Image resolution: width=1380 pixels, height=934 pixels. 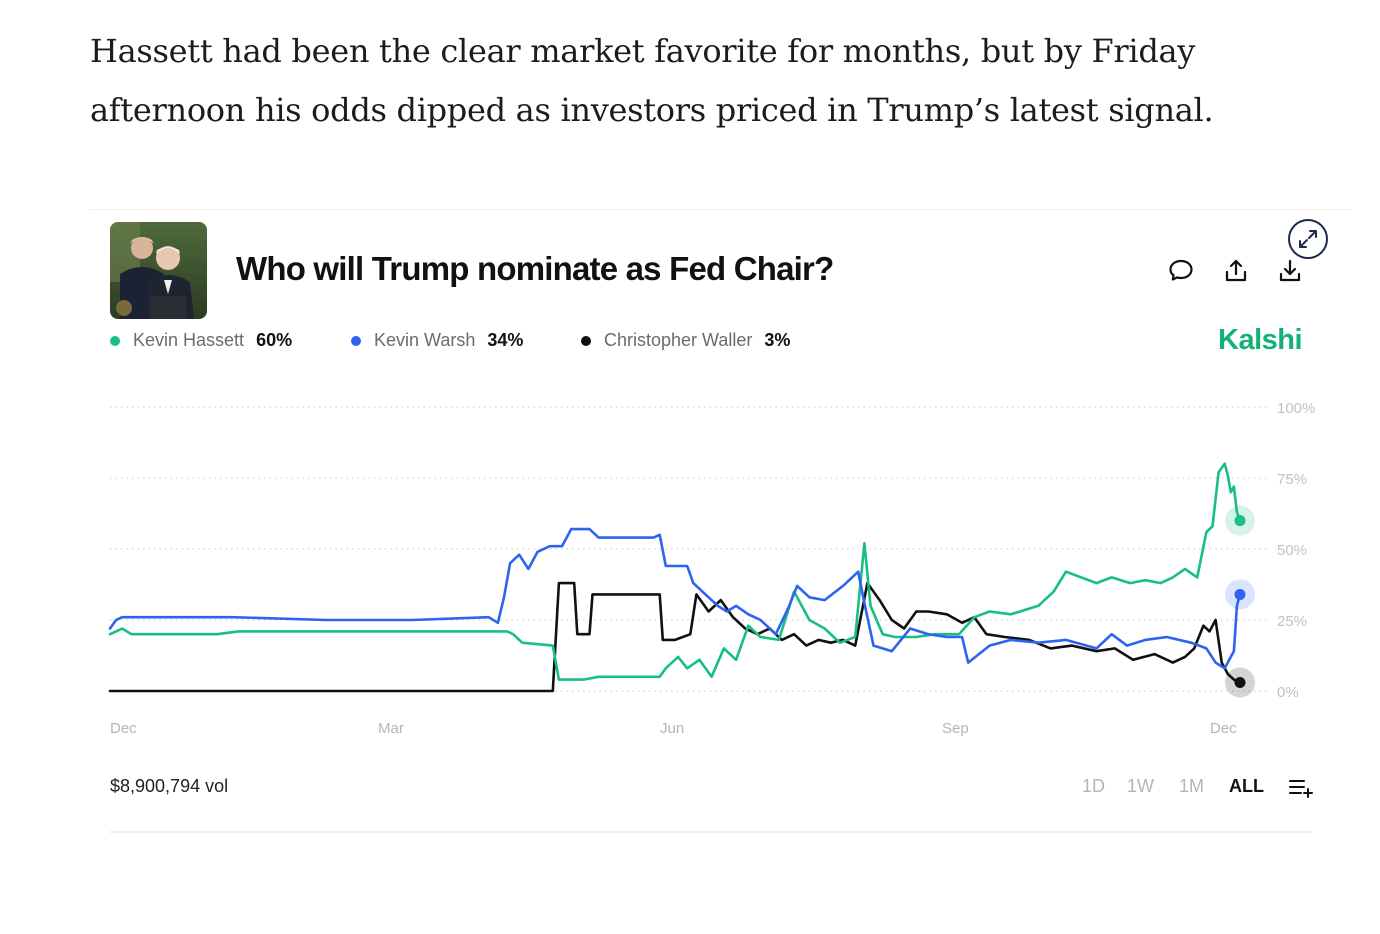 What do you see at coordinates (1140, 786) in the screenshot?
I see `range-1w-button: 1W` at bounding box center [1140, 786].